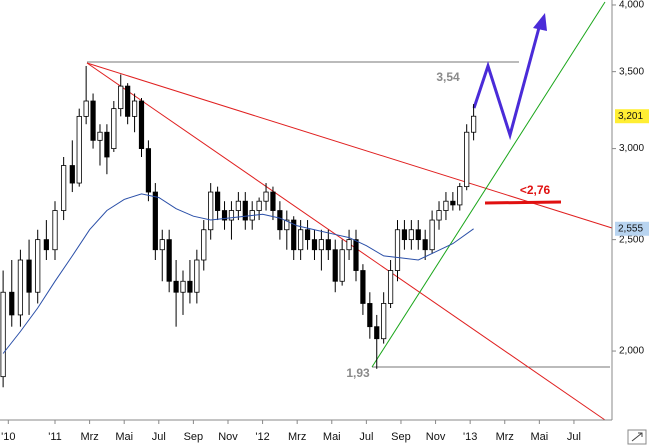 Image resolution: width=649 pixels, height=446 pixels. What do you see at coordinates (470, 437) in the screenshot?
I see `x-tick-label: '13` at bounding box center [470, 437].